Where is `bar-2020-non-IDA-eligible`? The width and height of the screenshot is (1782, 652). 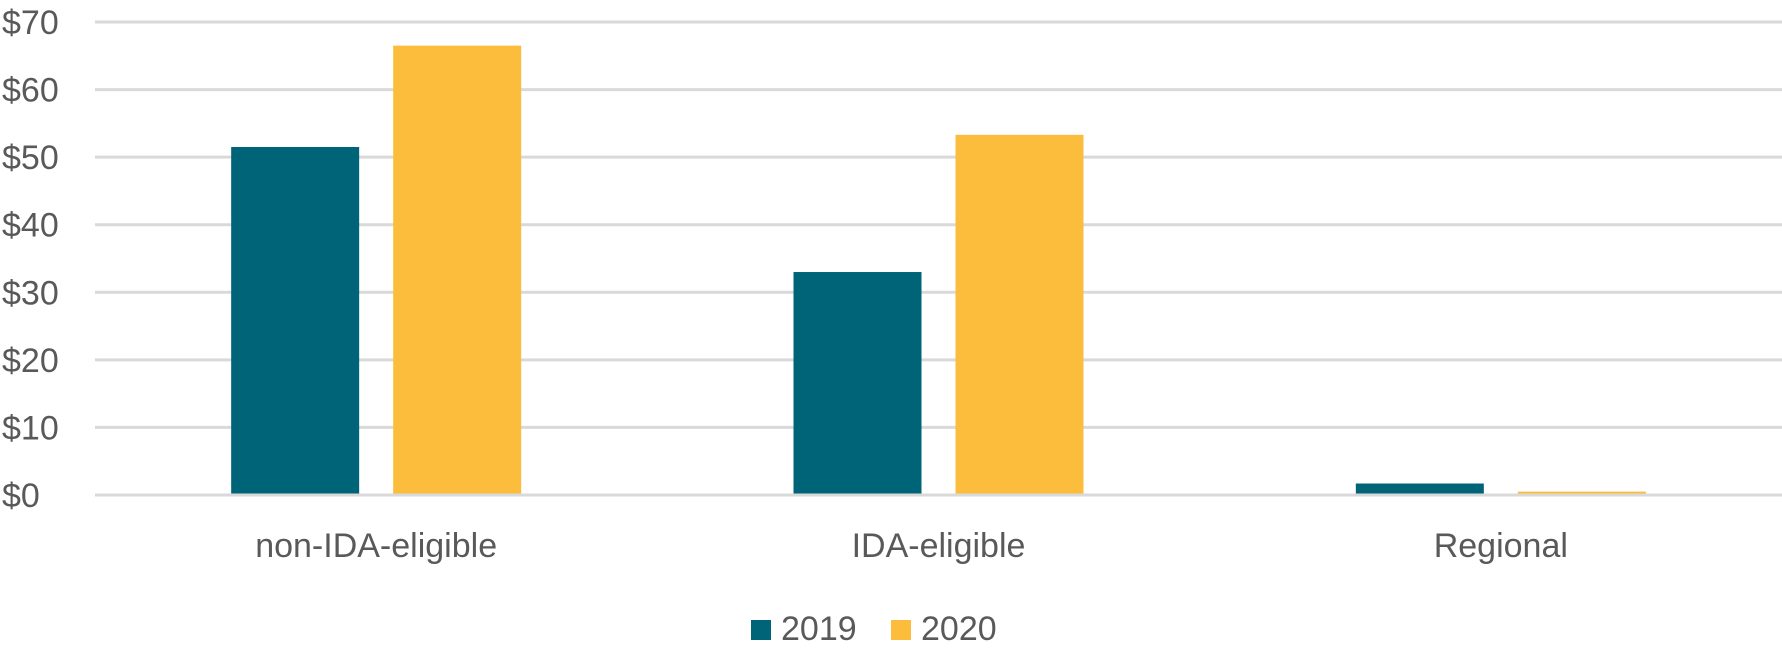
bar-2020-non-IDA-eligible is located at coordinates (457, 270).